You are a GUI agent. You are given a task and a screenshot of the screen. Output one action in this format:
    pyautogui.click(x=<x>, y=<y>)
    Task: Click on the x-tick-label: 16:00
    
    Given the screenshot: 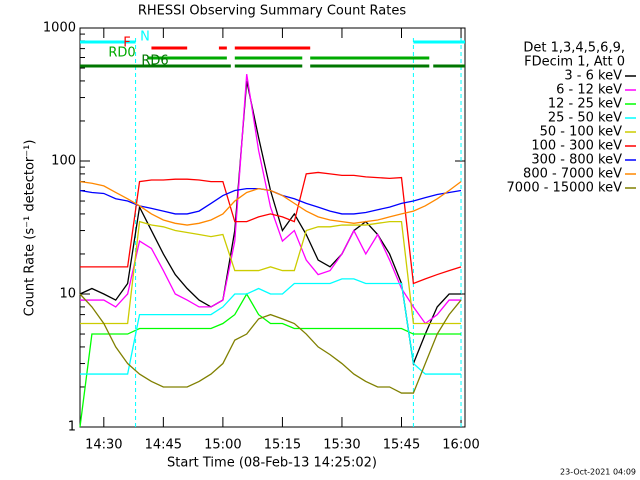 What is the action you would take?
    pyautogui.click(x=460, y=445)
    